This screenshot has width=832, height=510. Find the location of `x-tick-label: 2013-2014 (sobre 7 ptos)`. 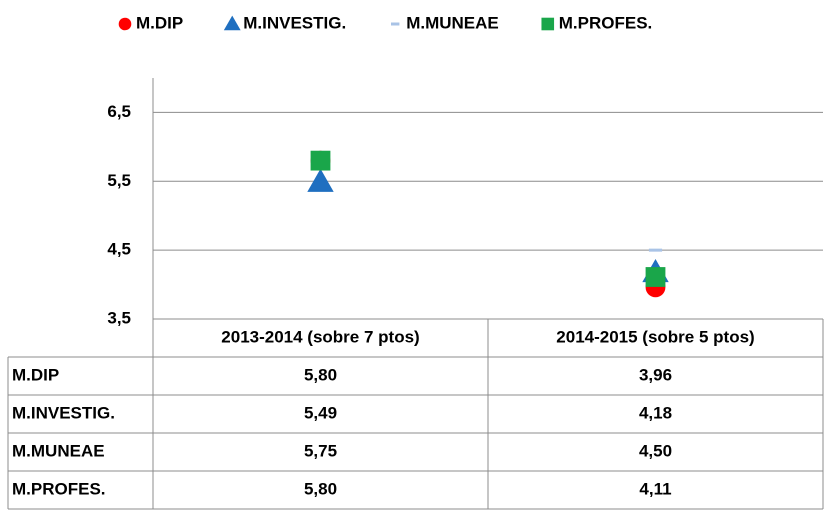

x-tick-label: 2013-2014 (sobre 7 ptos) is located at coordinates (320, 336).